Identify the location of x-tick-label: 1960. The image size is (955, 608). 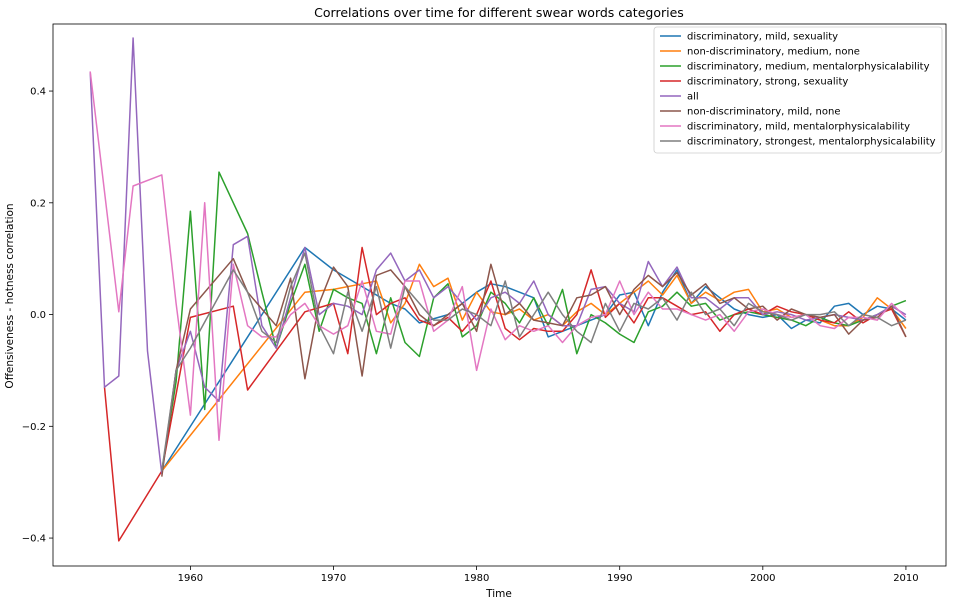
(190, 578).